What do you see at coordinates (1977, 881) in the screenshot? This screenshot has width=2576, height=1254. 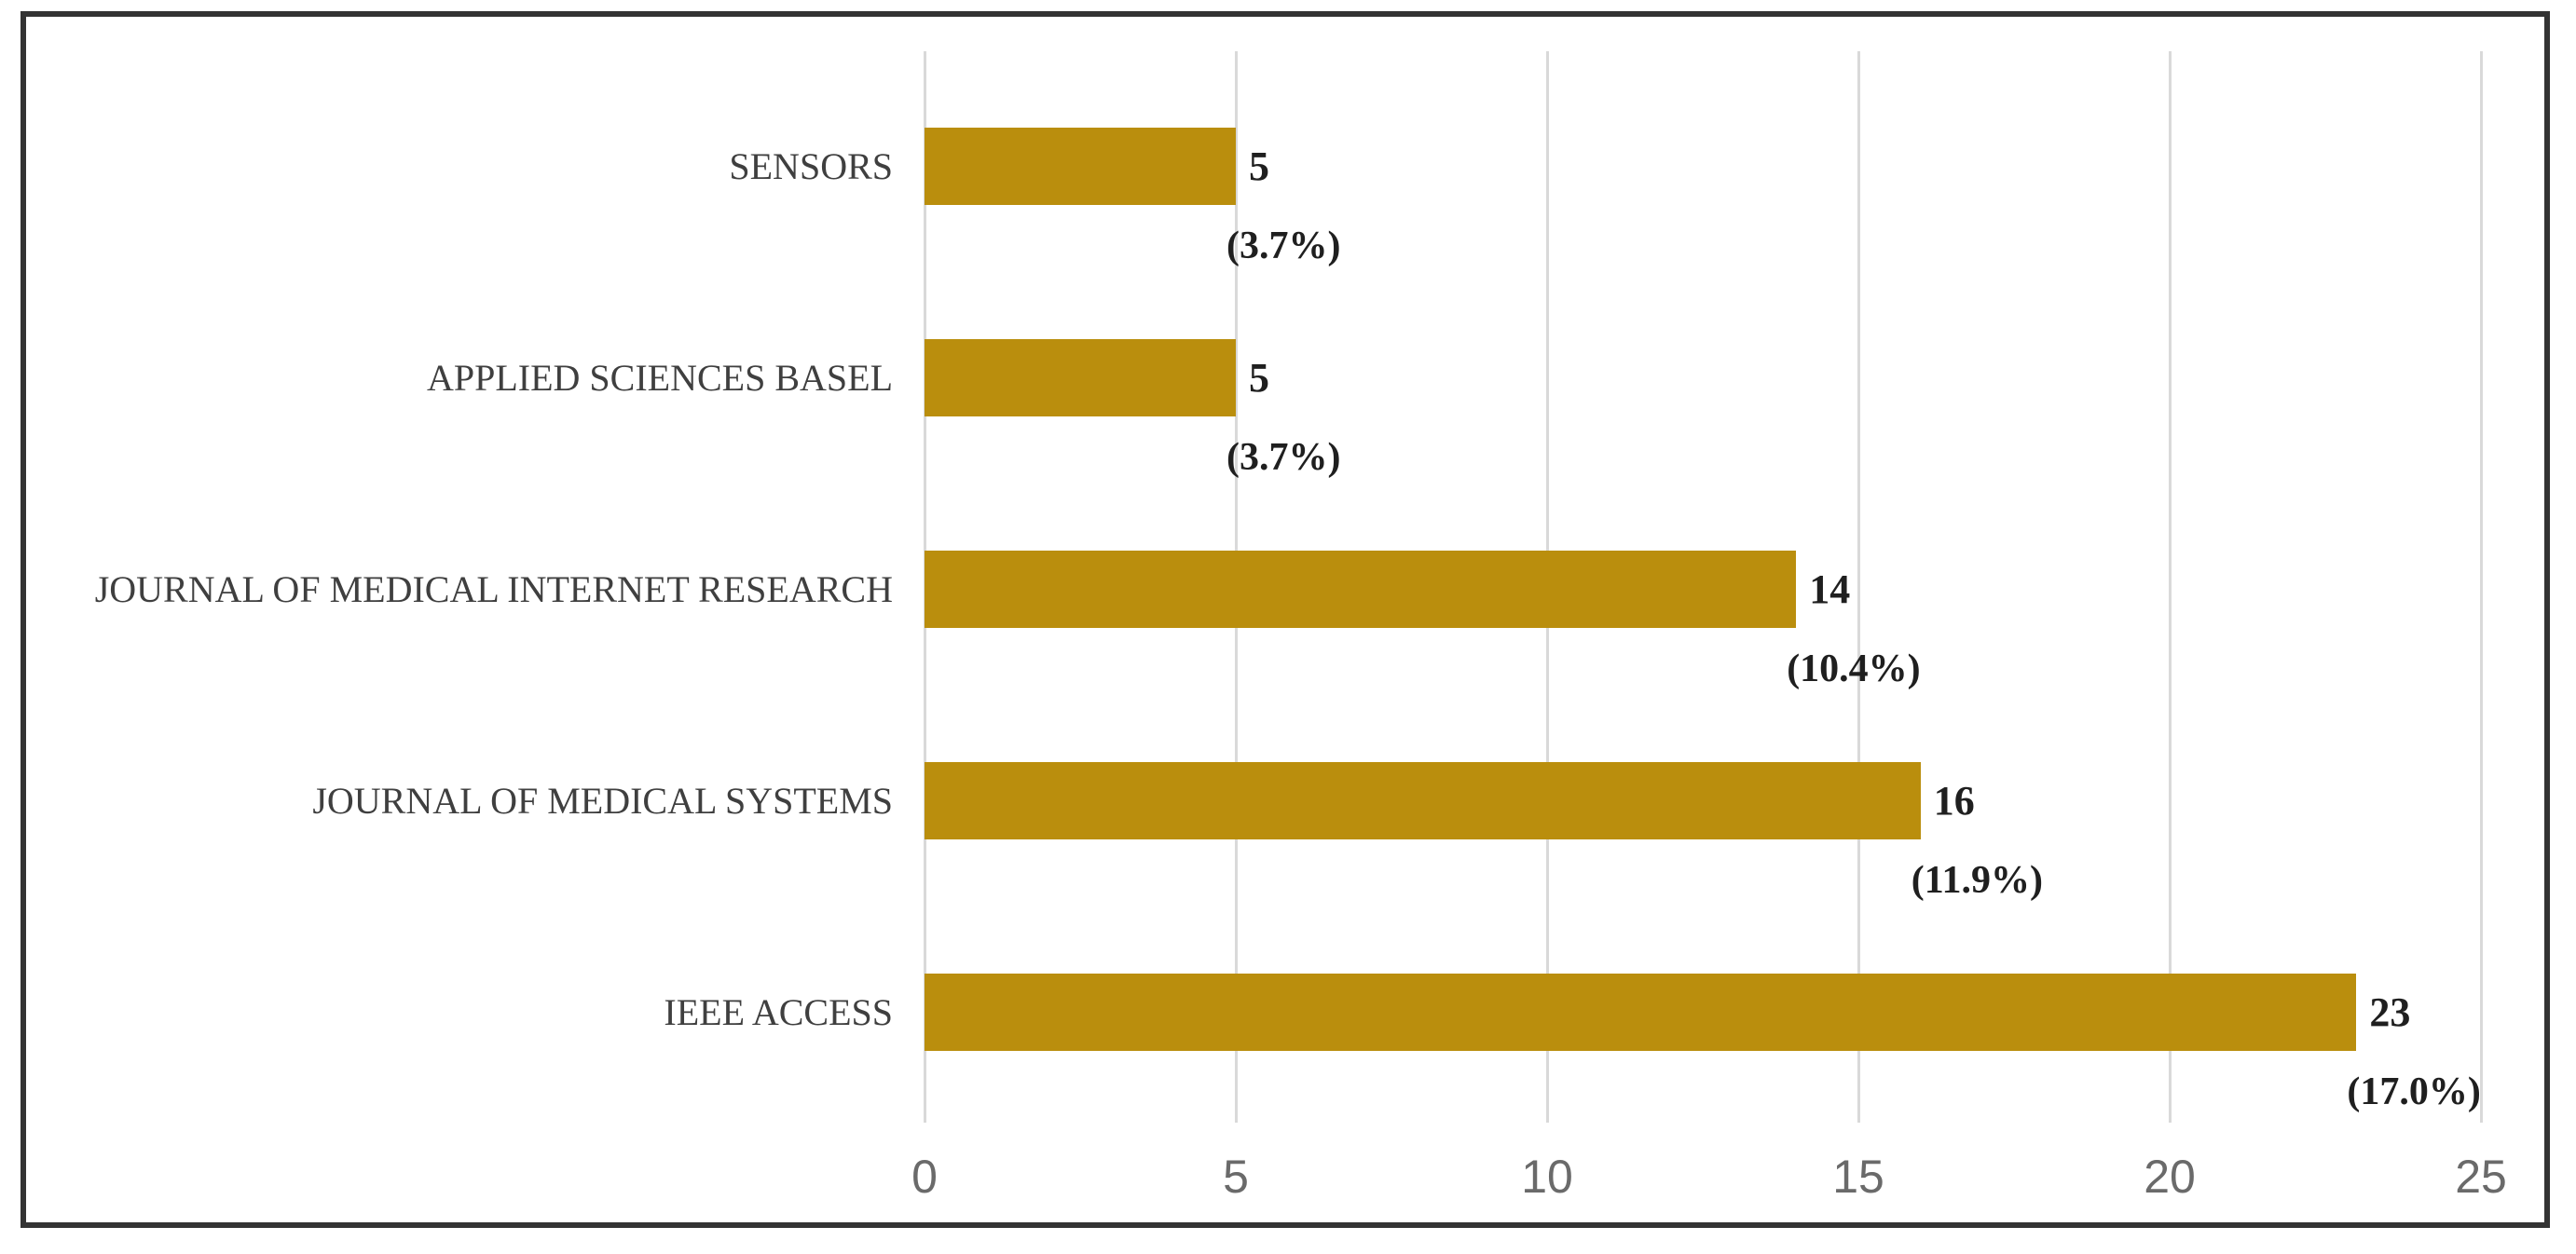 I see `percent-label: (11.9%)` at bounding box center [1977, 881].